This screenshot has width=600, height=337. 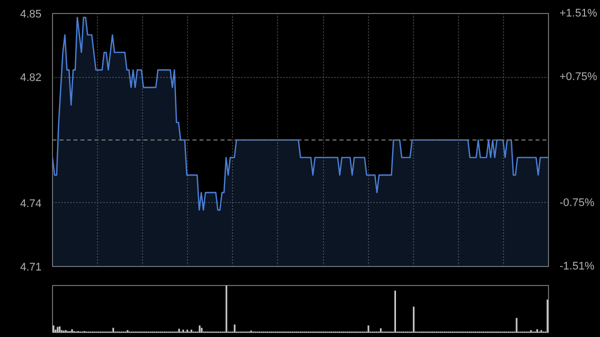 I want to click on y-tick-label: 4.71, so click(x=31, y=268).